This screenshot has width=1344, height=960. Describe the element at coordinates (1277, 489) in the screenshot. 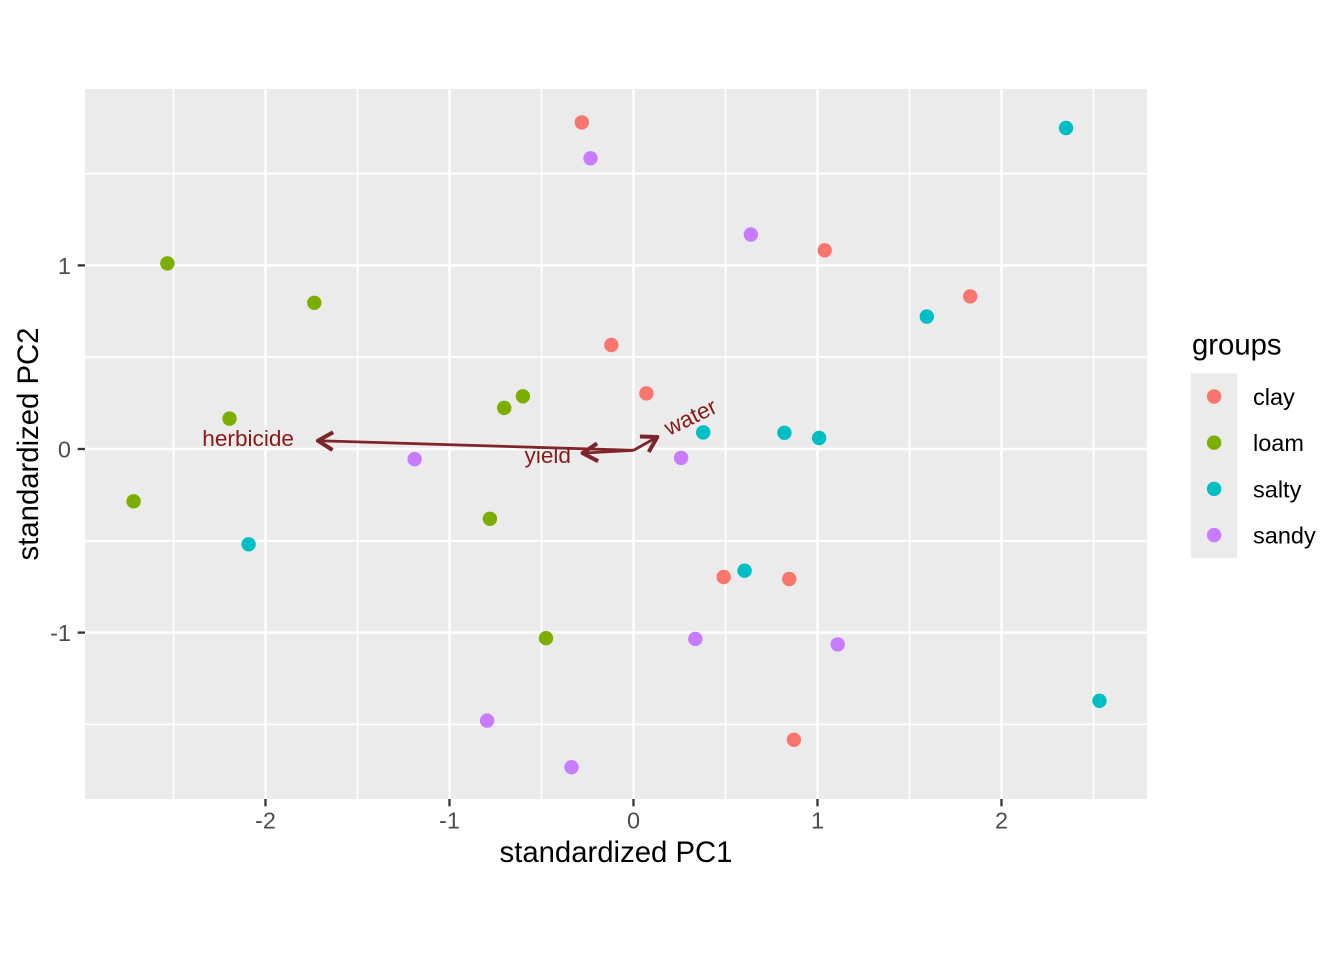

I see `svg-text: salty` at that location.